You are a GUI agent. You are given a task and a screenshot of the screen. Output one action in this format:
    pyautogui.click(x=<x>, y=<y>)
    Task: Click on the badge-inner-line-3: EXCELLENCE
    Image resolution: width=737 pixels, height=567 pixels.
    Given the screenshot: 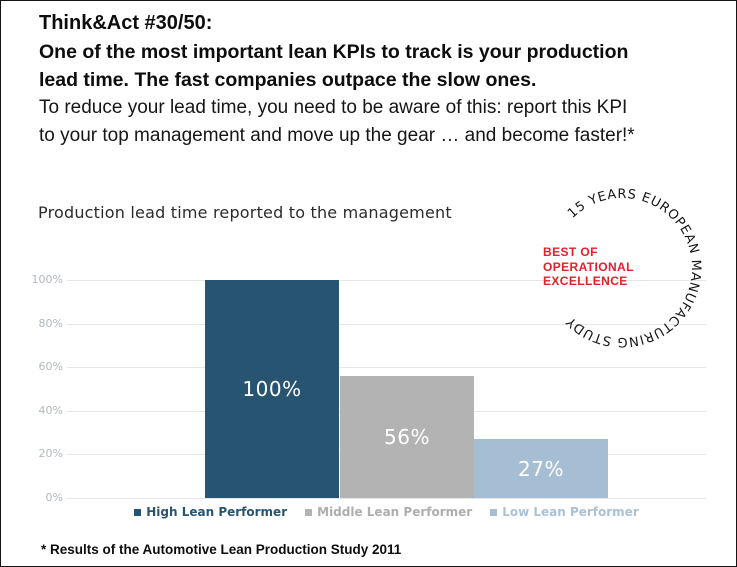 What is the action you would take?
    pyautogui.click(x=585, y=281)
    